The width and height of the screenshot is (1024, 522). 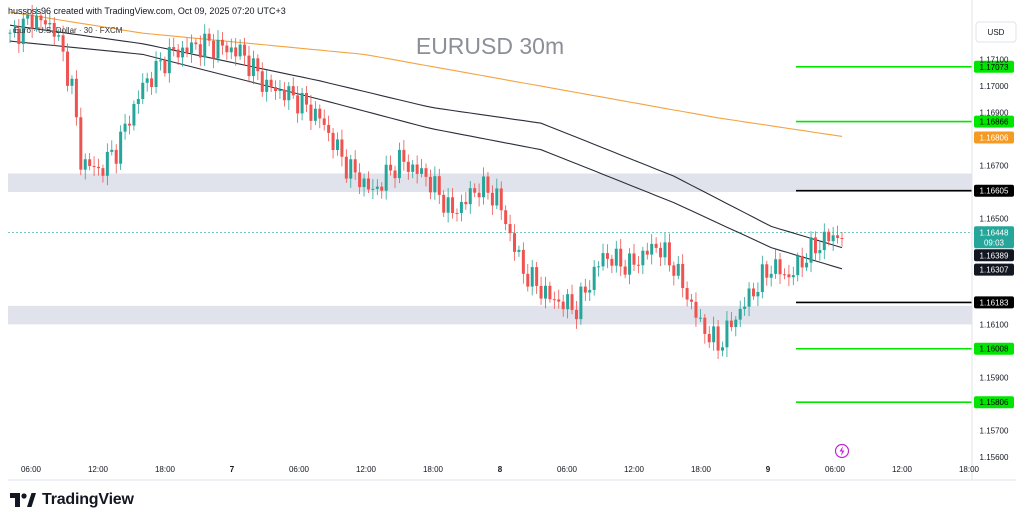 I want to click on level-badge-1.16183, so click(x=994, y=302).